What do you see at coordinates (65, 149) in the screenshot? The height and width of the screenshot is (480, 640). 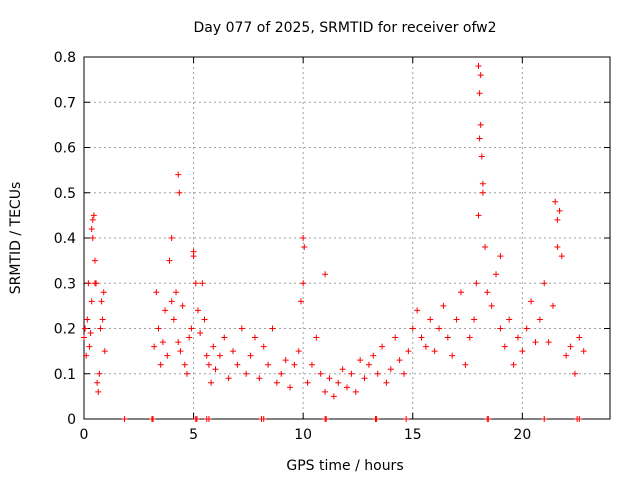 I see `y-tick-label: 0.6` at bounding box center [65, 149].